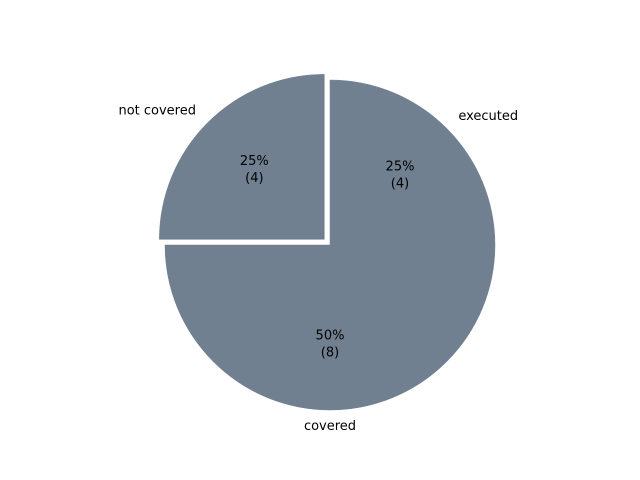  Describe the element at coordinates (488, 116) in the screenshot. I see `slice-label-executed: executed` at that location.